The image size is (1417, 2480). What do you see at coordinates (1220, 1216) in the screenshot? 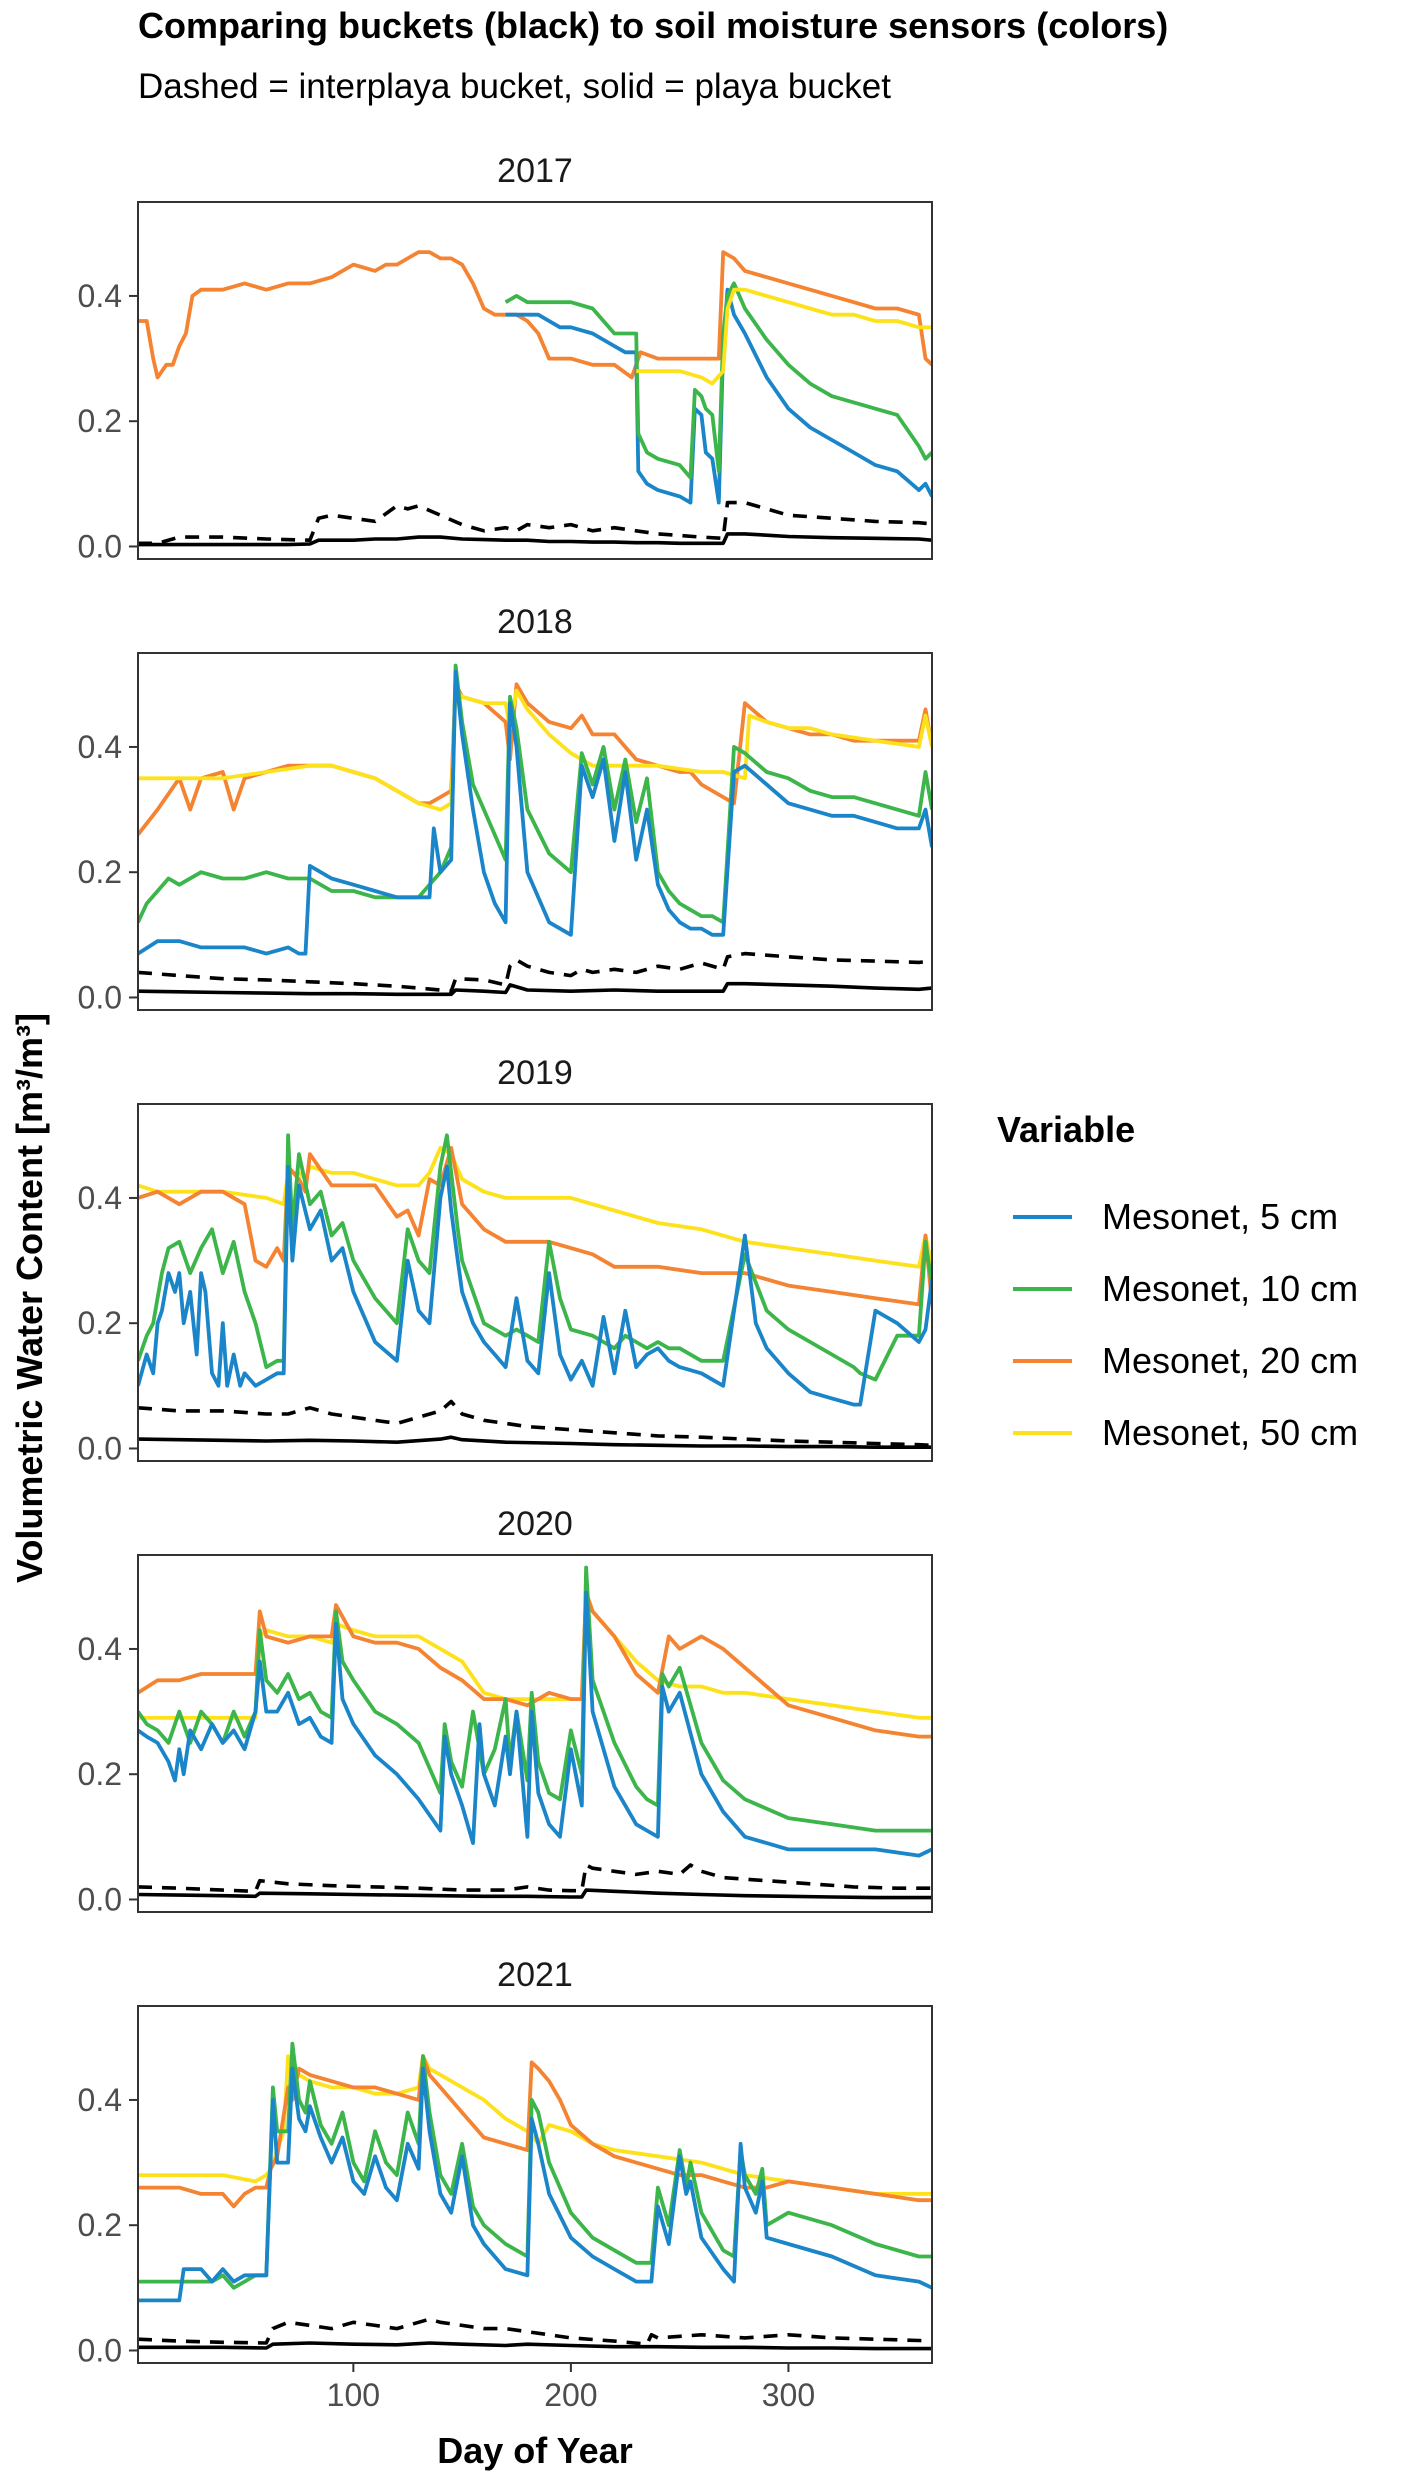
I see `legend-label: Mesonet, 5 cm` at bounding box center [1220, 1216].